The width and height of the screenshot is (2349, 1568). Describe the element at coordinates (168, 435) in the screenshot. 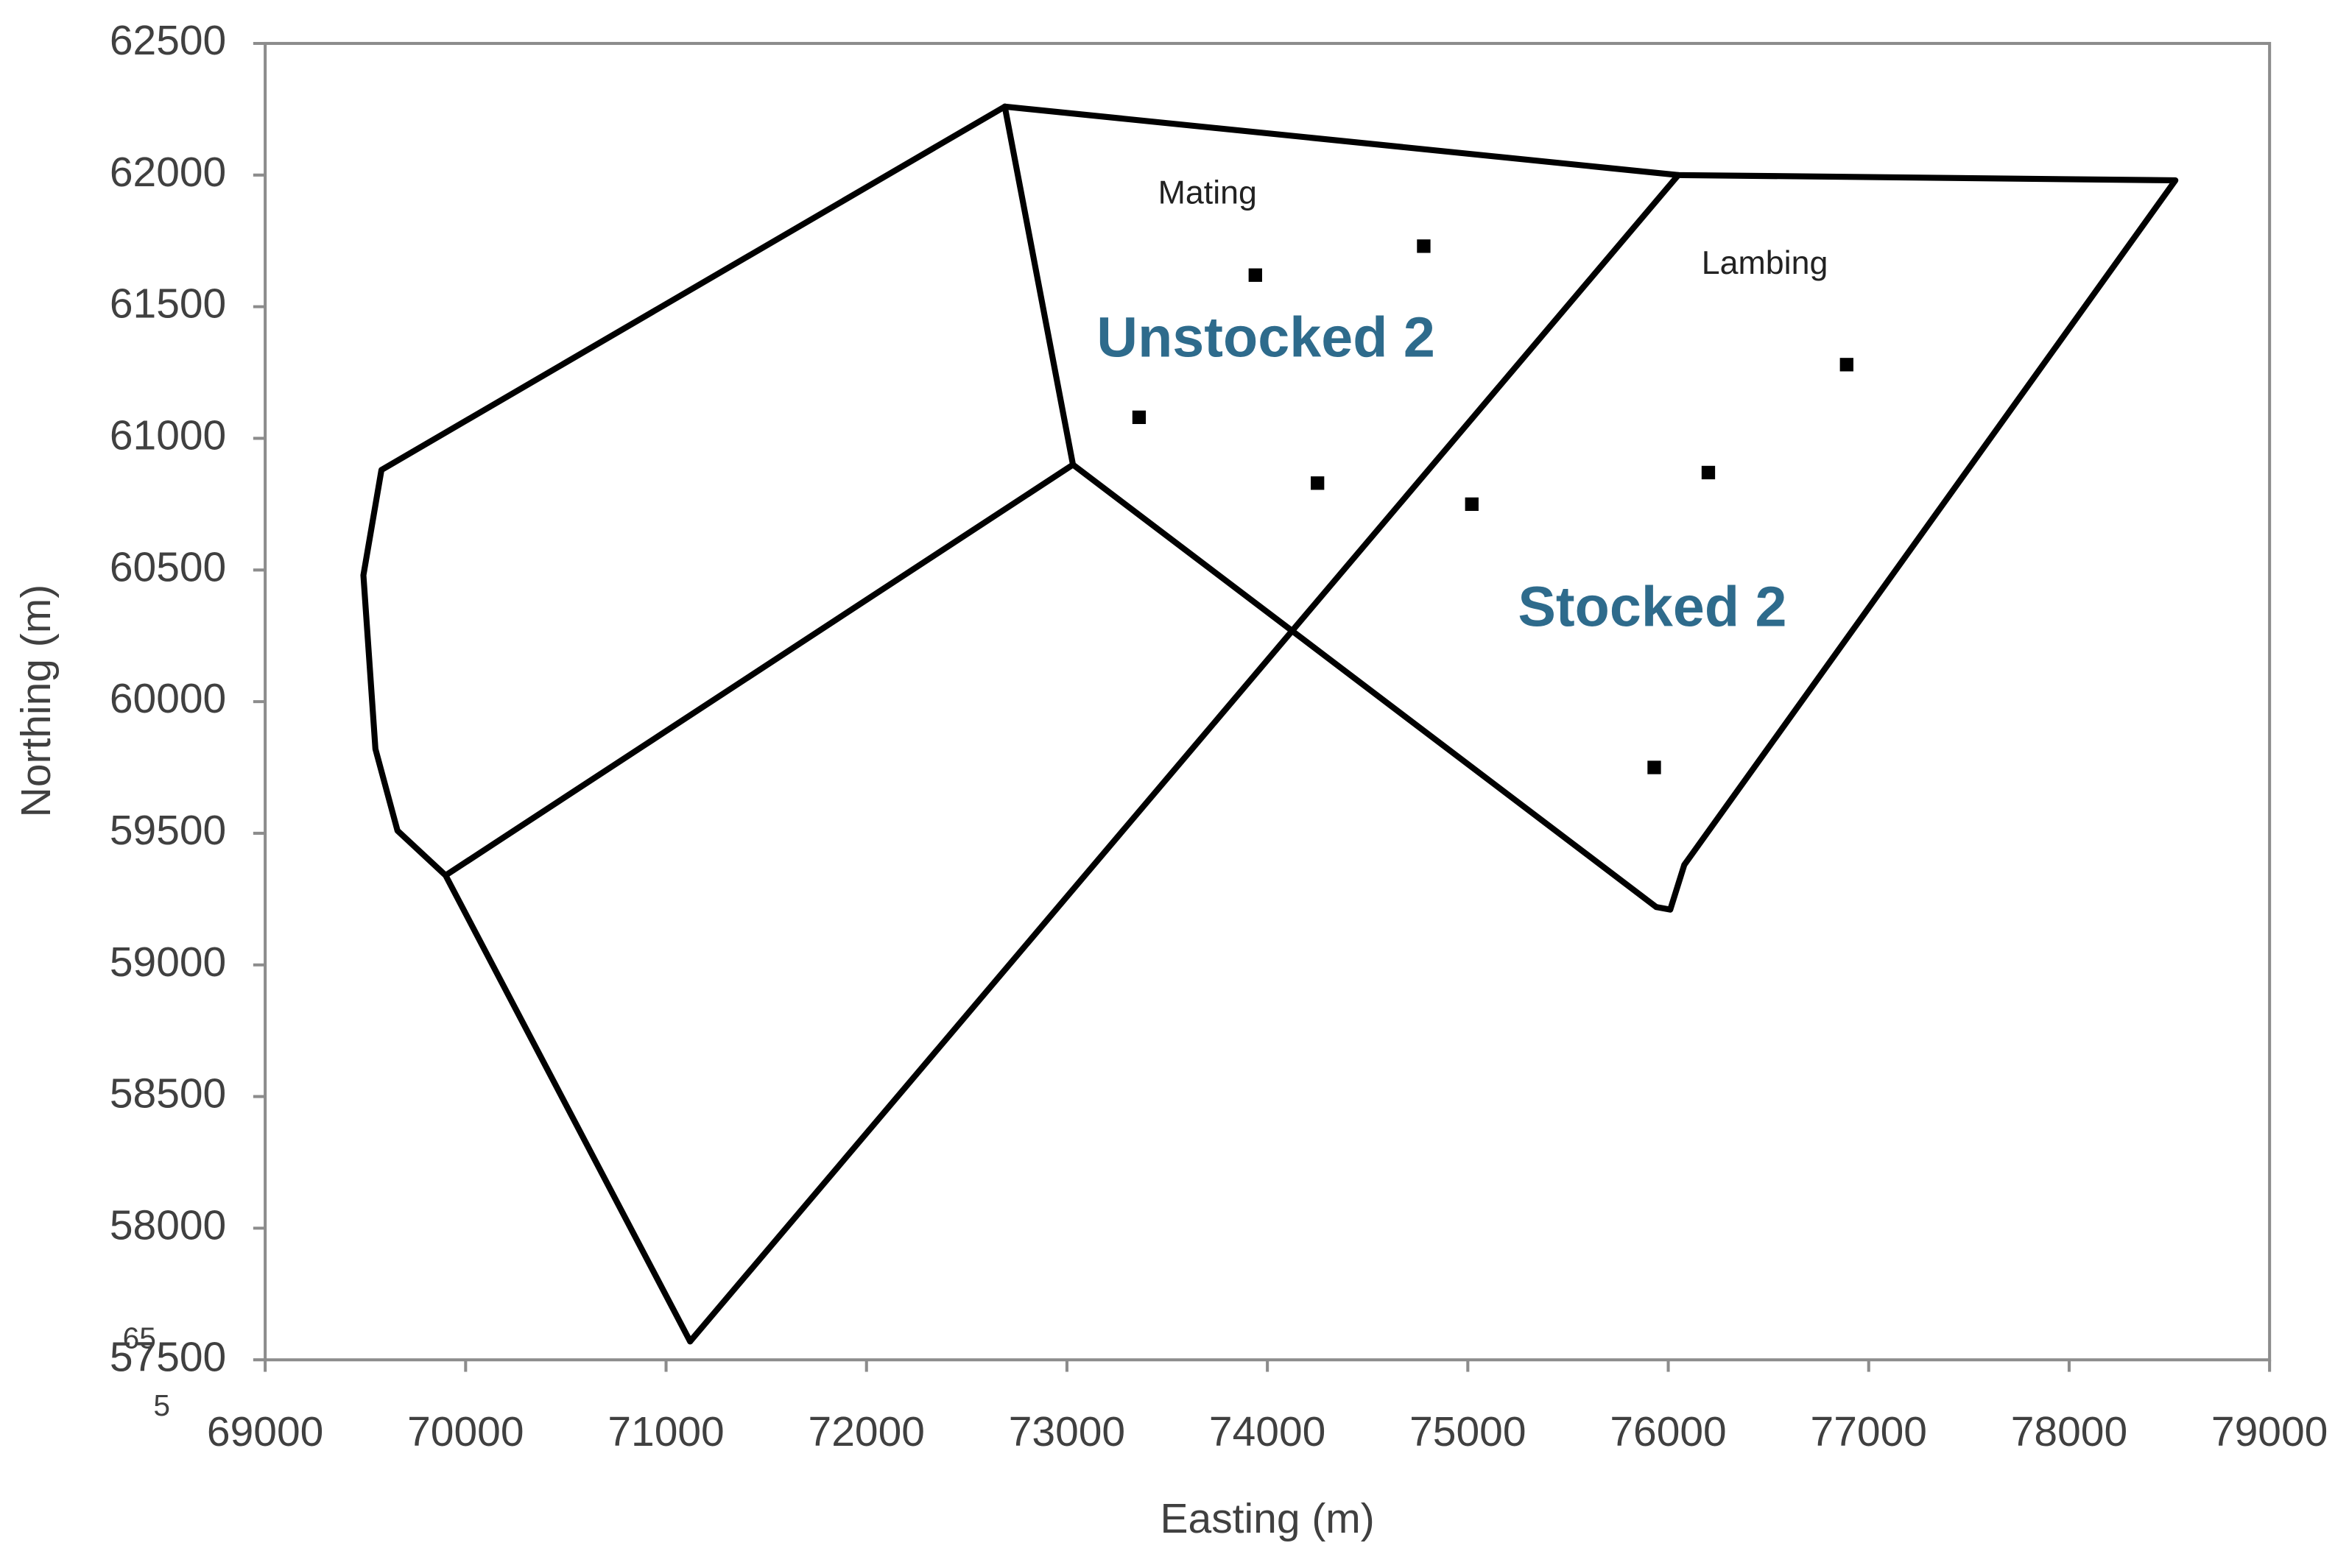

I see `y-tick-label: 61000` at that location.